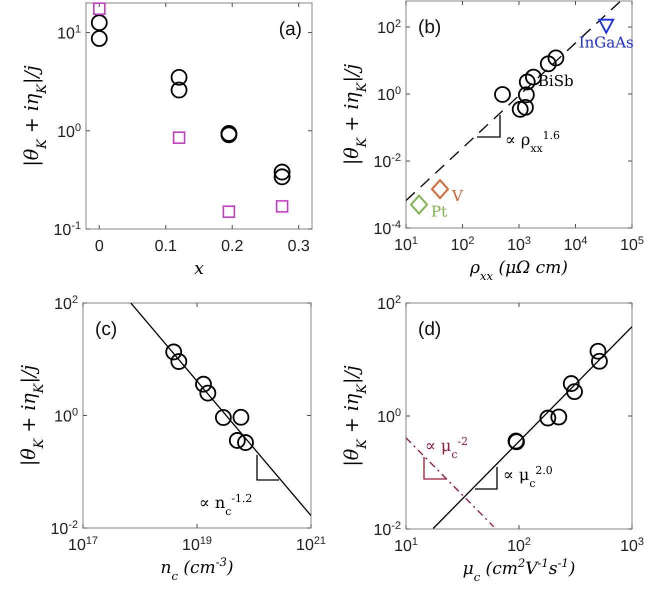 The height and width of the screenshot is (595, 651). What do you see at coordinates (99, 246) in the screenshot?
I see `x-tick-label: 0` at bounding box center [99, 246].